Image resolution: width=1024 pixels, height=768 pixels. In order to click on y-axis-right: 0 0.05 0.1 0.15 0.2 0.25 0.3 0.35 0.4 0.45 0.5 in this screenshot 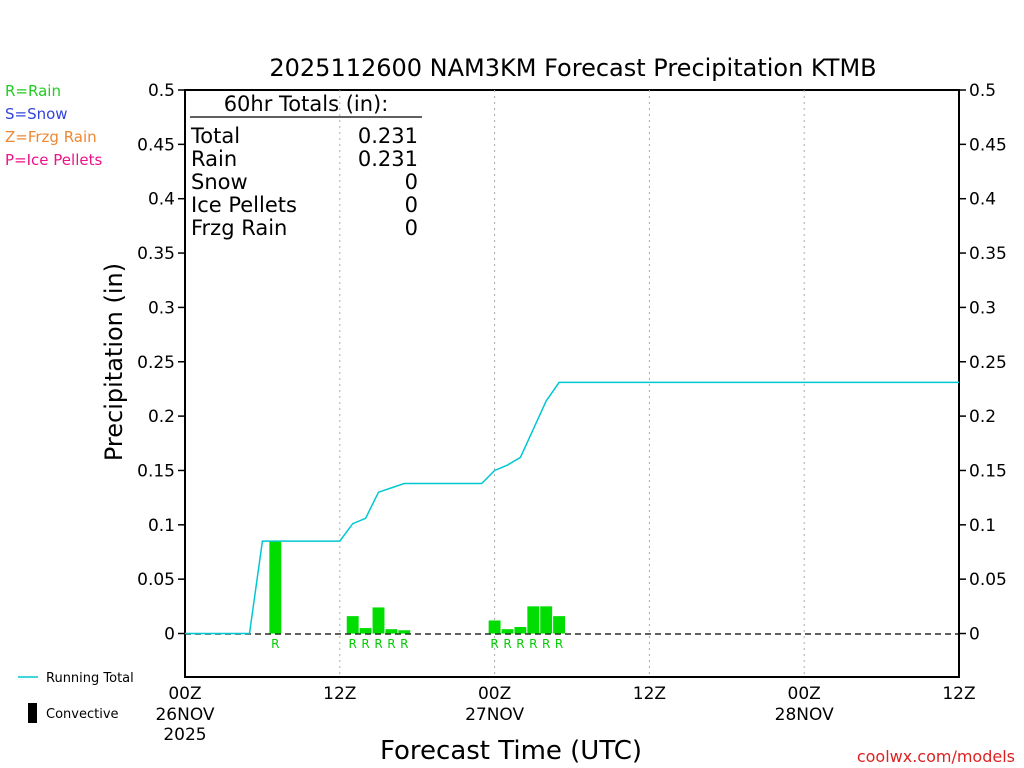, I will do `click(983, 363)`.